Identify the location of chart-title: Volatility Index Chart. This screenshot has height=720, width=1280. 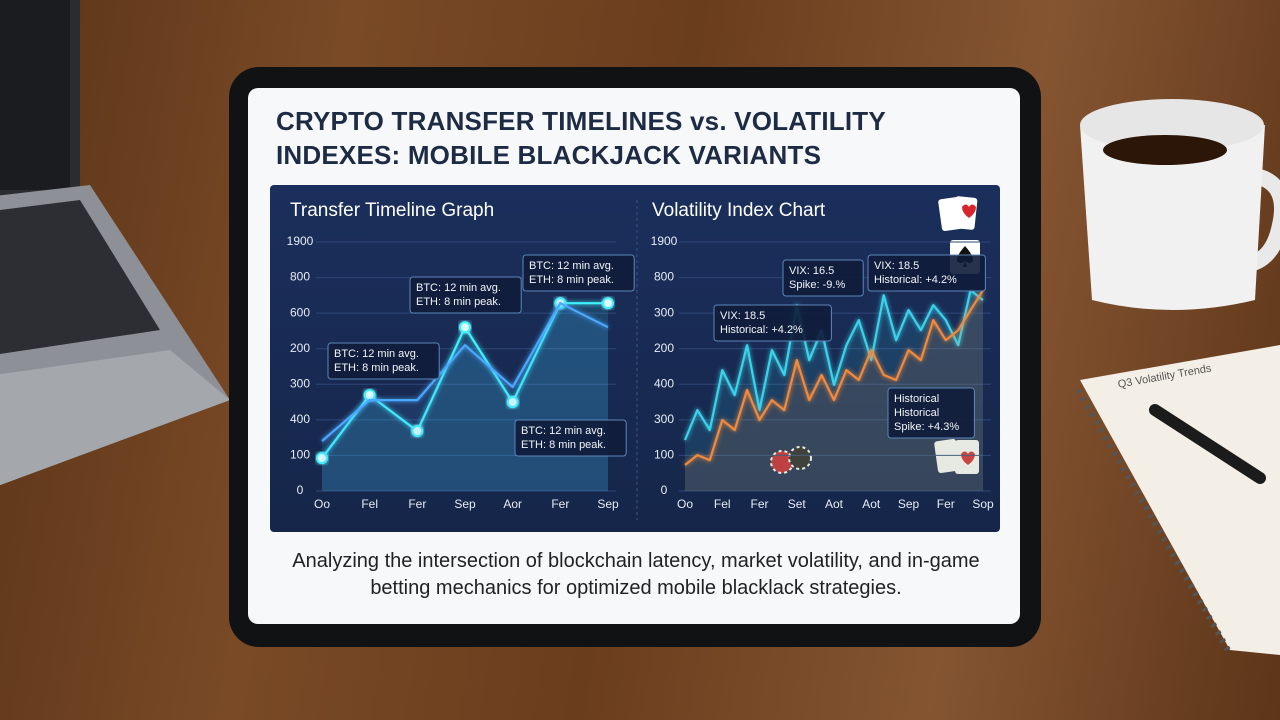
(739, 210).